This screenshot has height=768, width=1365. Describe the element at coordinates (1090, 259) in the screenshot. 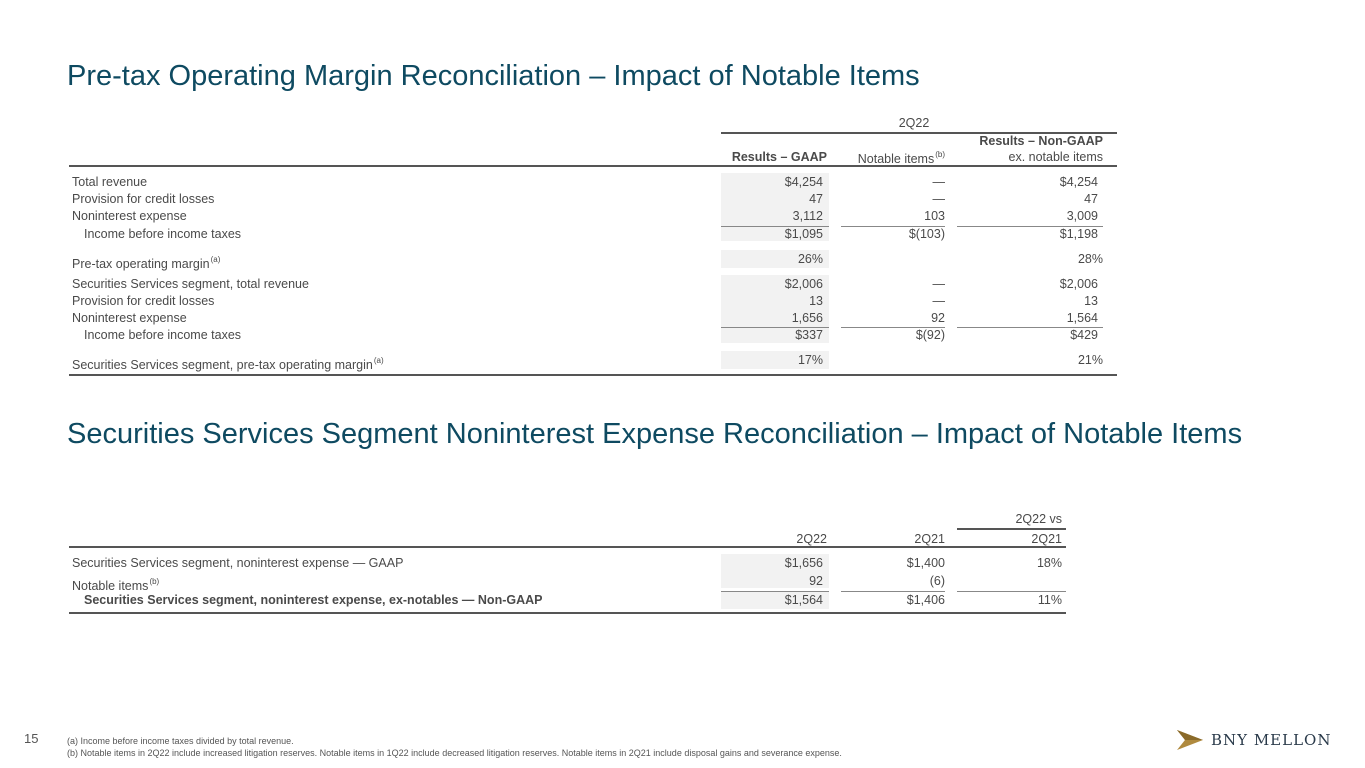

I see `nongaap-value: 28%` at that location.